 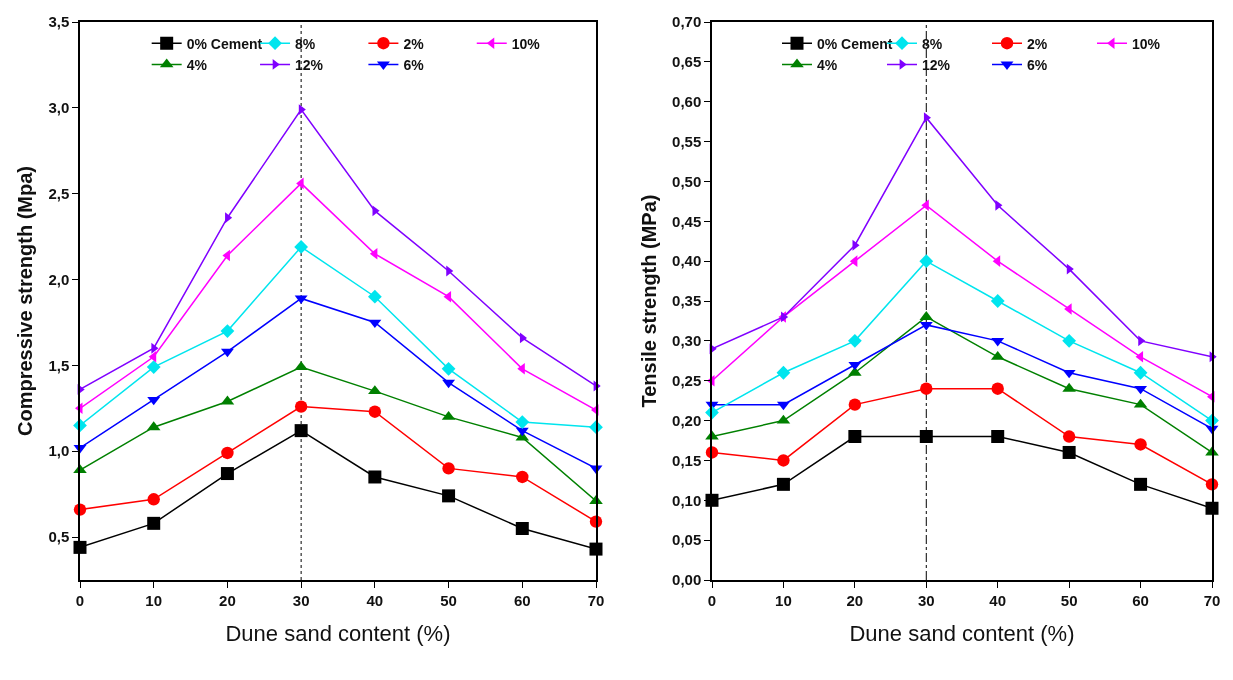 I want to click on y-tick-label: 0,00, so click(x=687, y=580).